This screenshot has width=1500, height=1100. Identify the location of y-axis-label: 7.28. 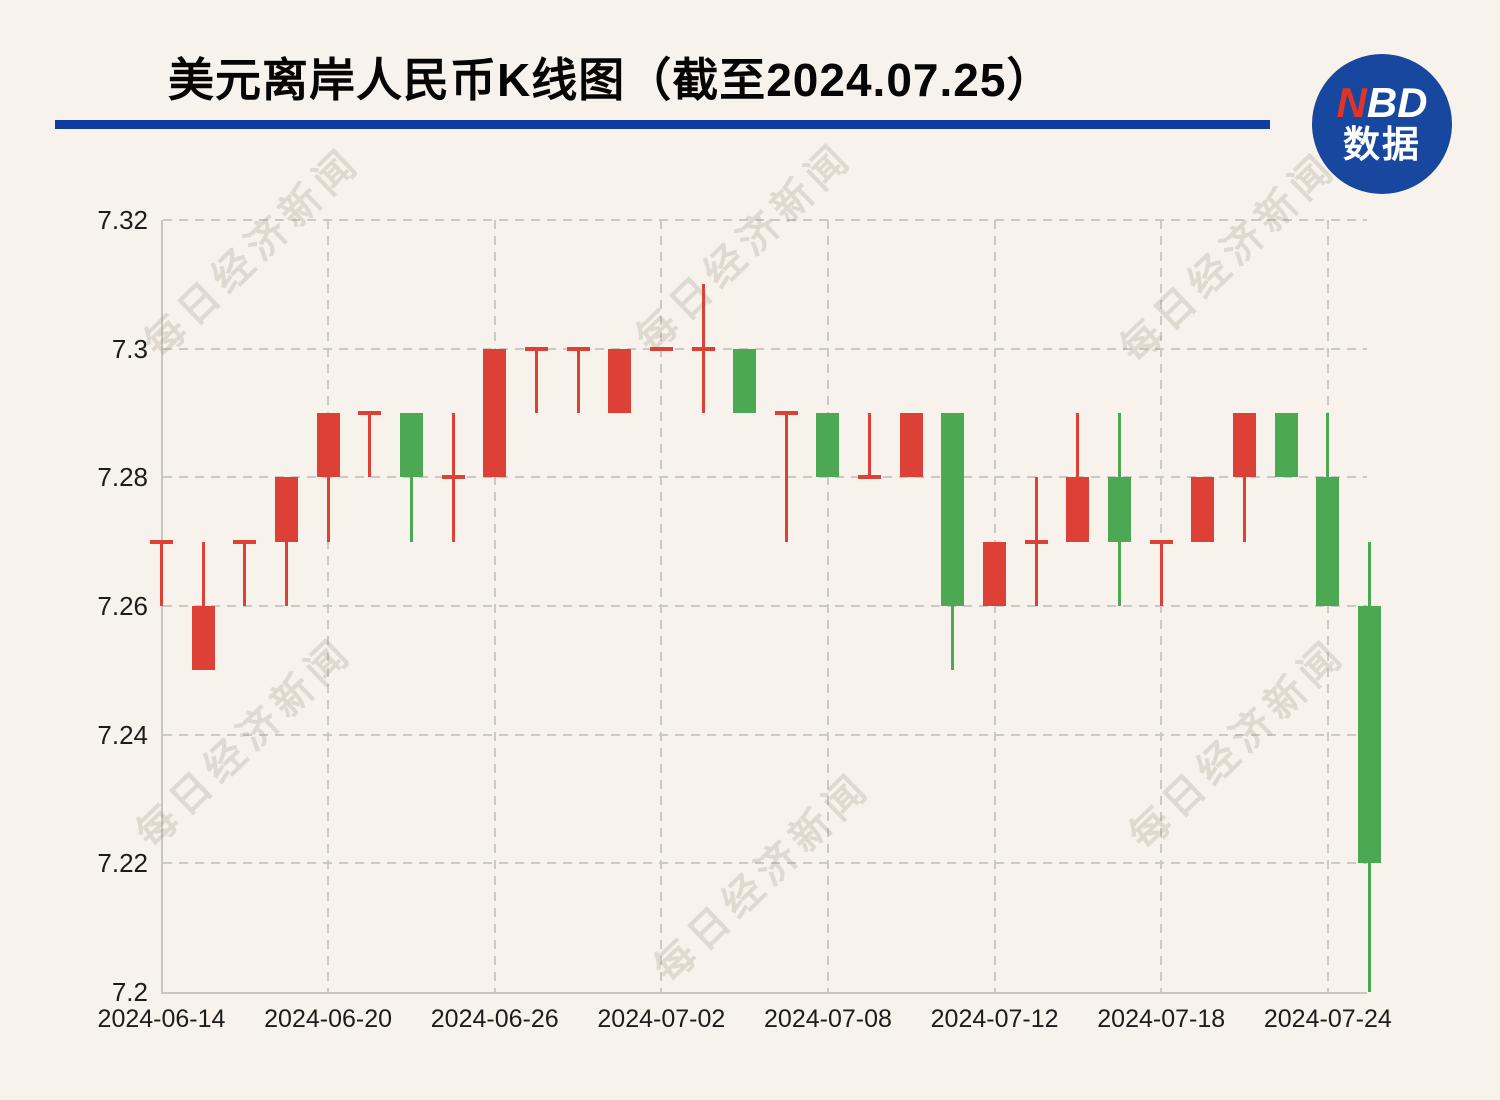
(122, 477).